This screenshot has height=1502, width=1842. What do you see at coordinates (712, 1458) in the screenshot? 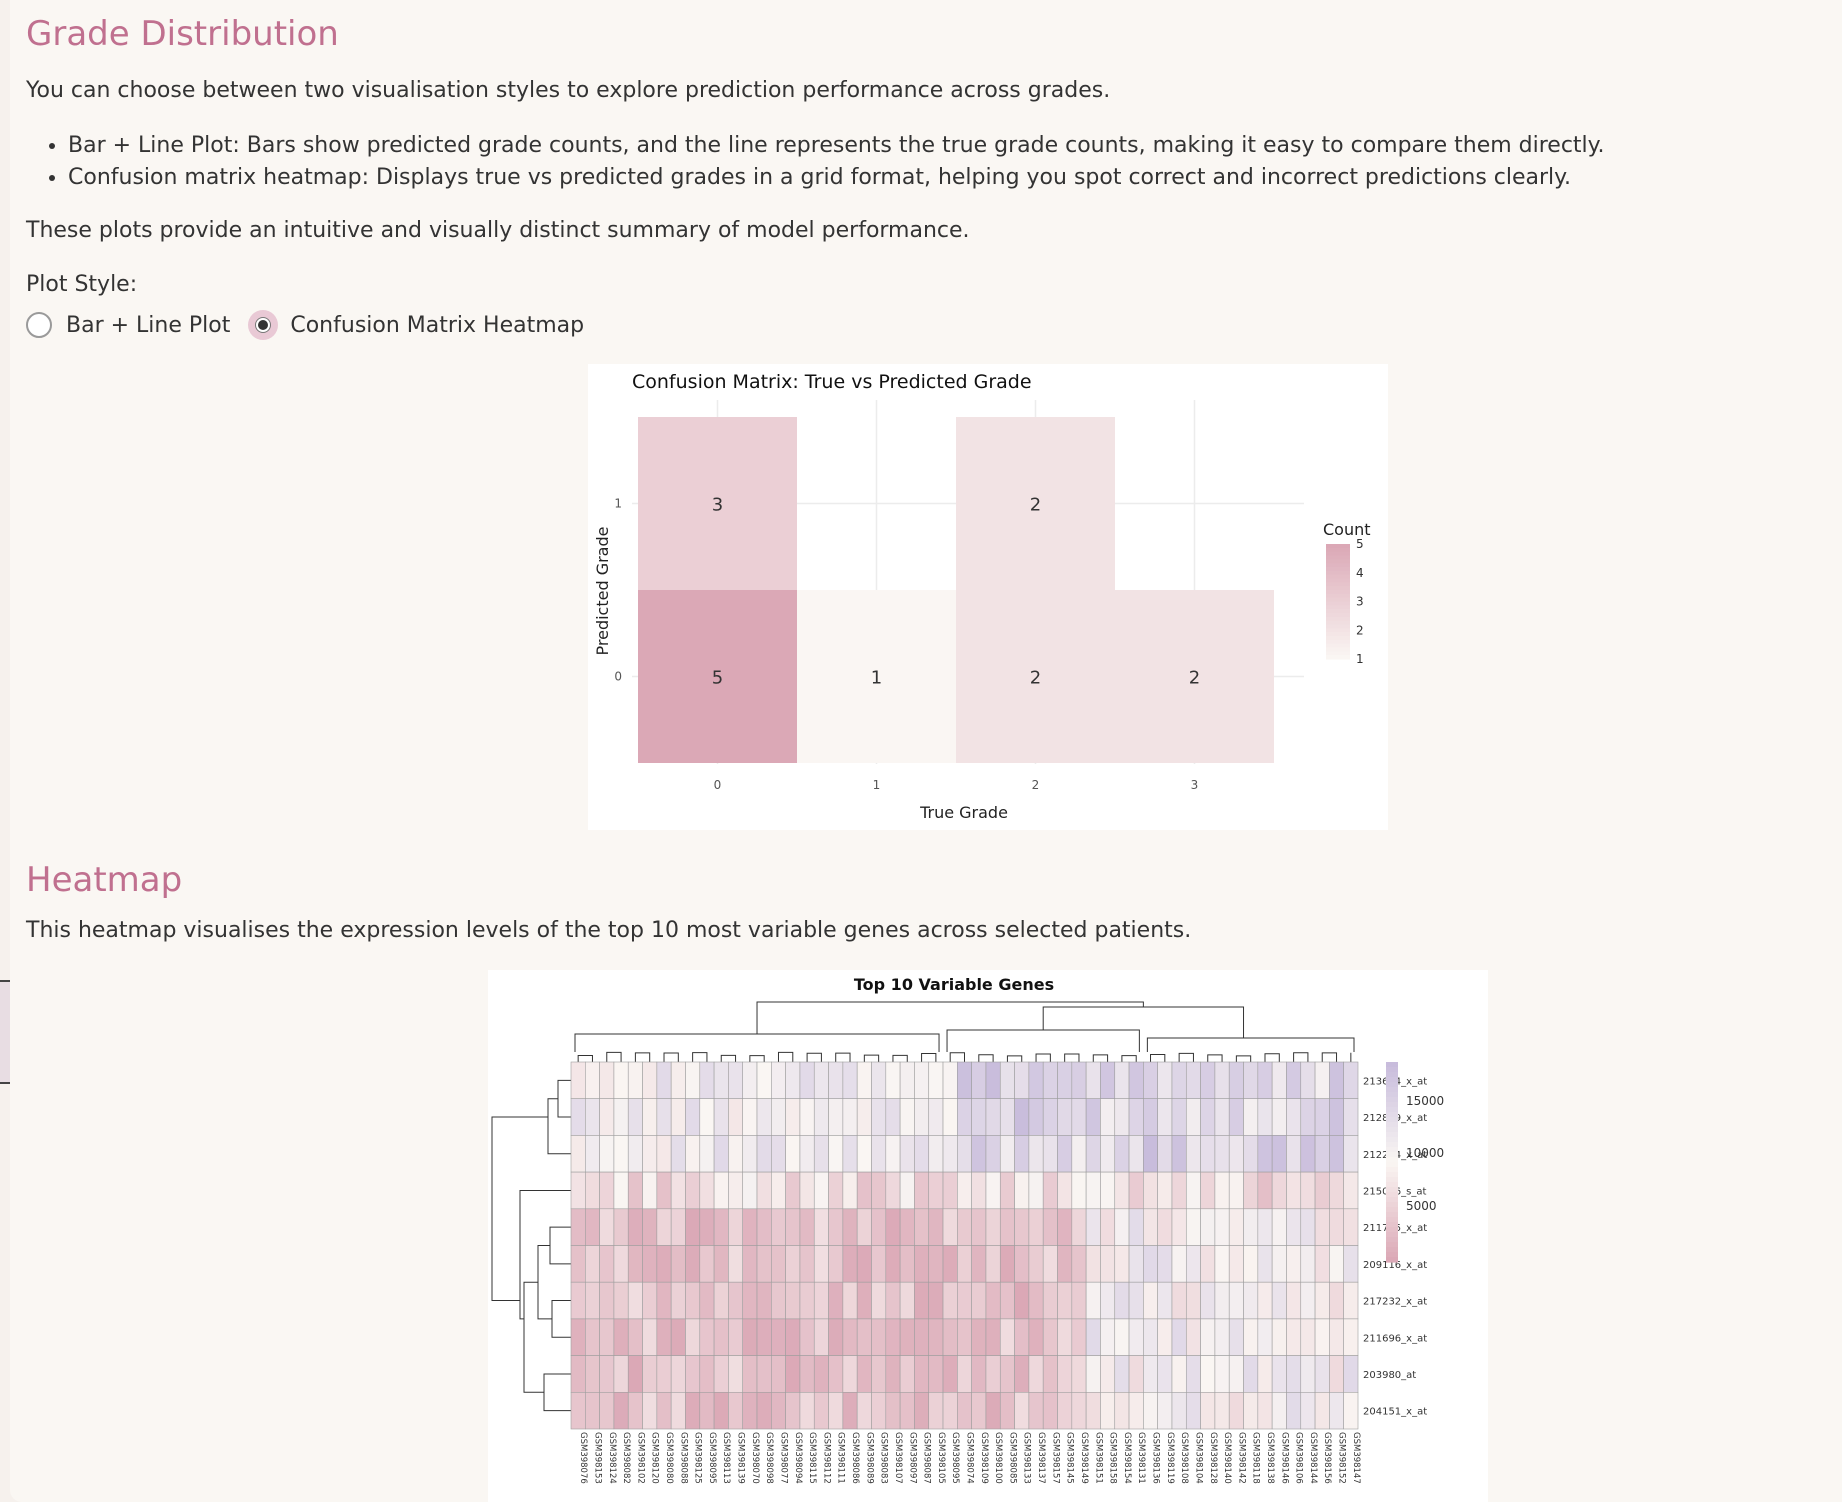
I see `gh-column-label: GSM398095` at bounding box center [712, 1458].